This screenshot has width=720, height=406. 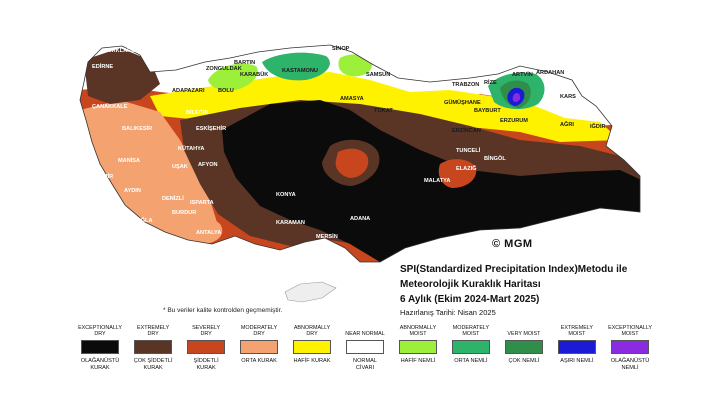 I want to click on city-label: ÇANAKKALE, so click(x=110, y=107).